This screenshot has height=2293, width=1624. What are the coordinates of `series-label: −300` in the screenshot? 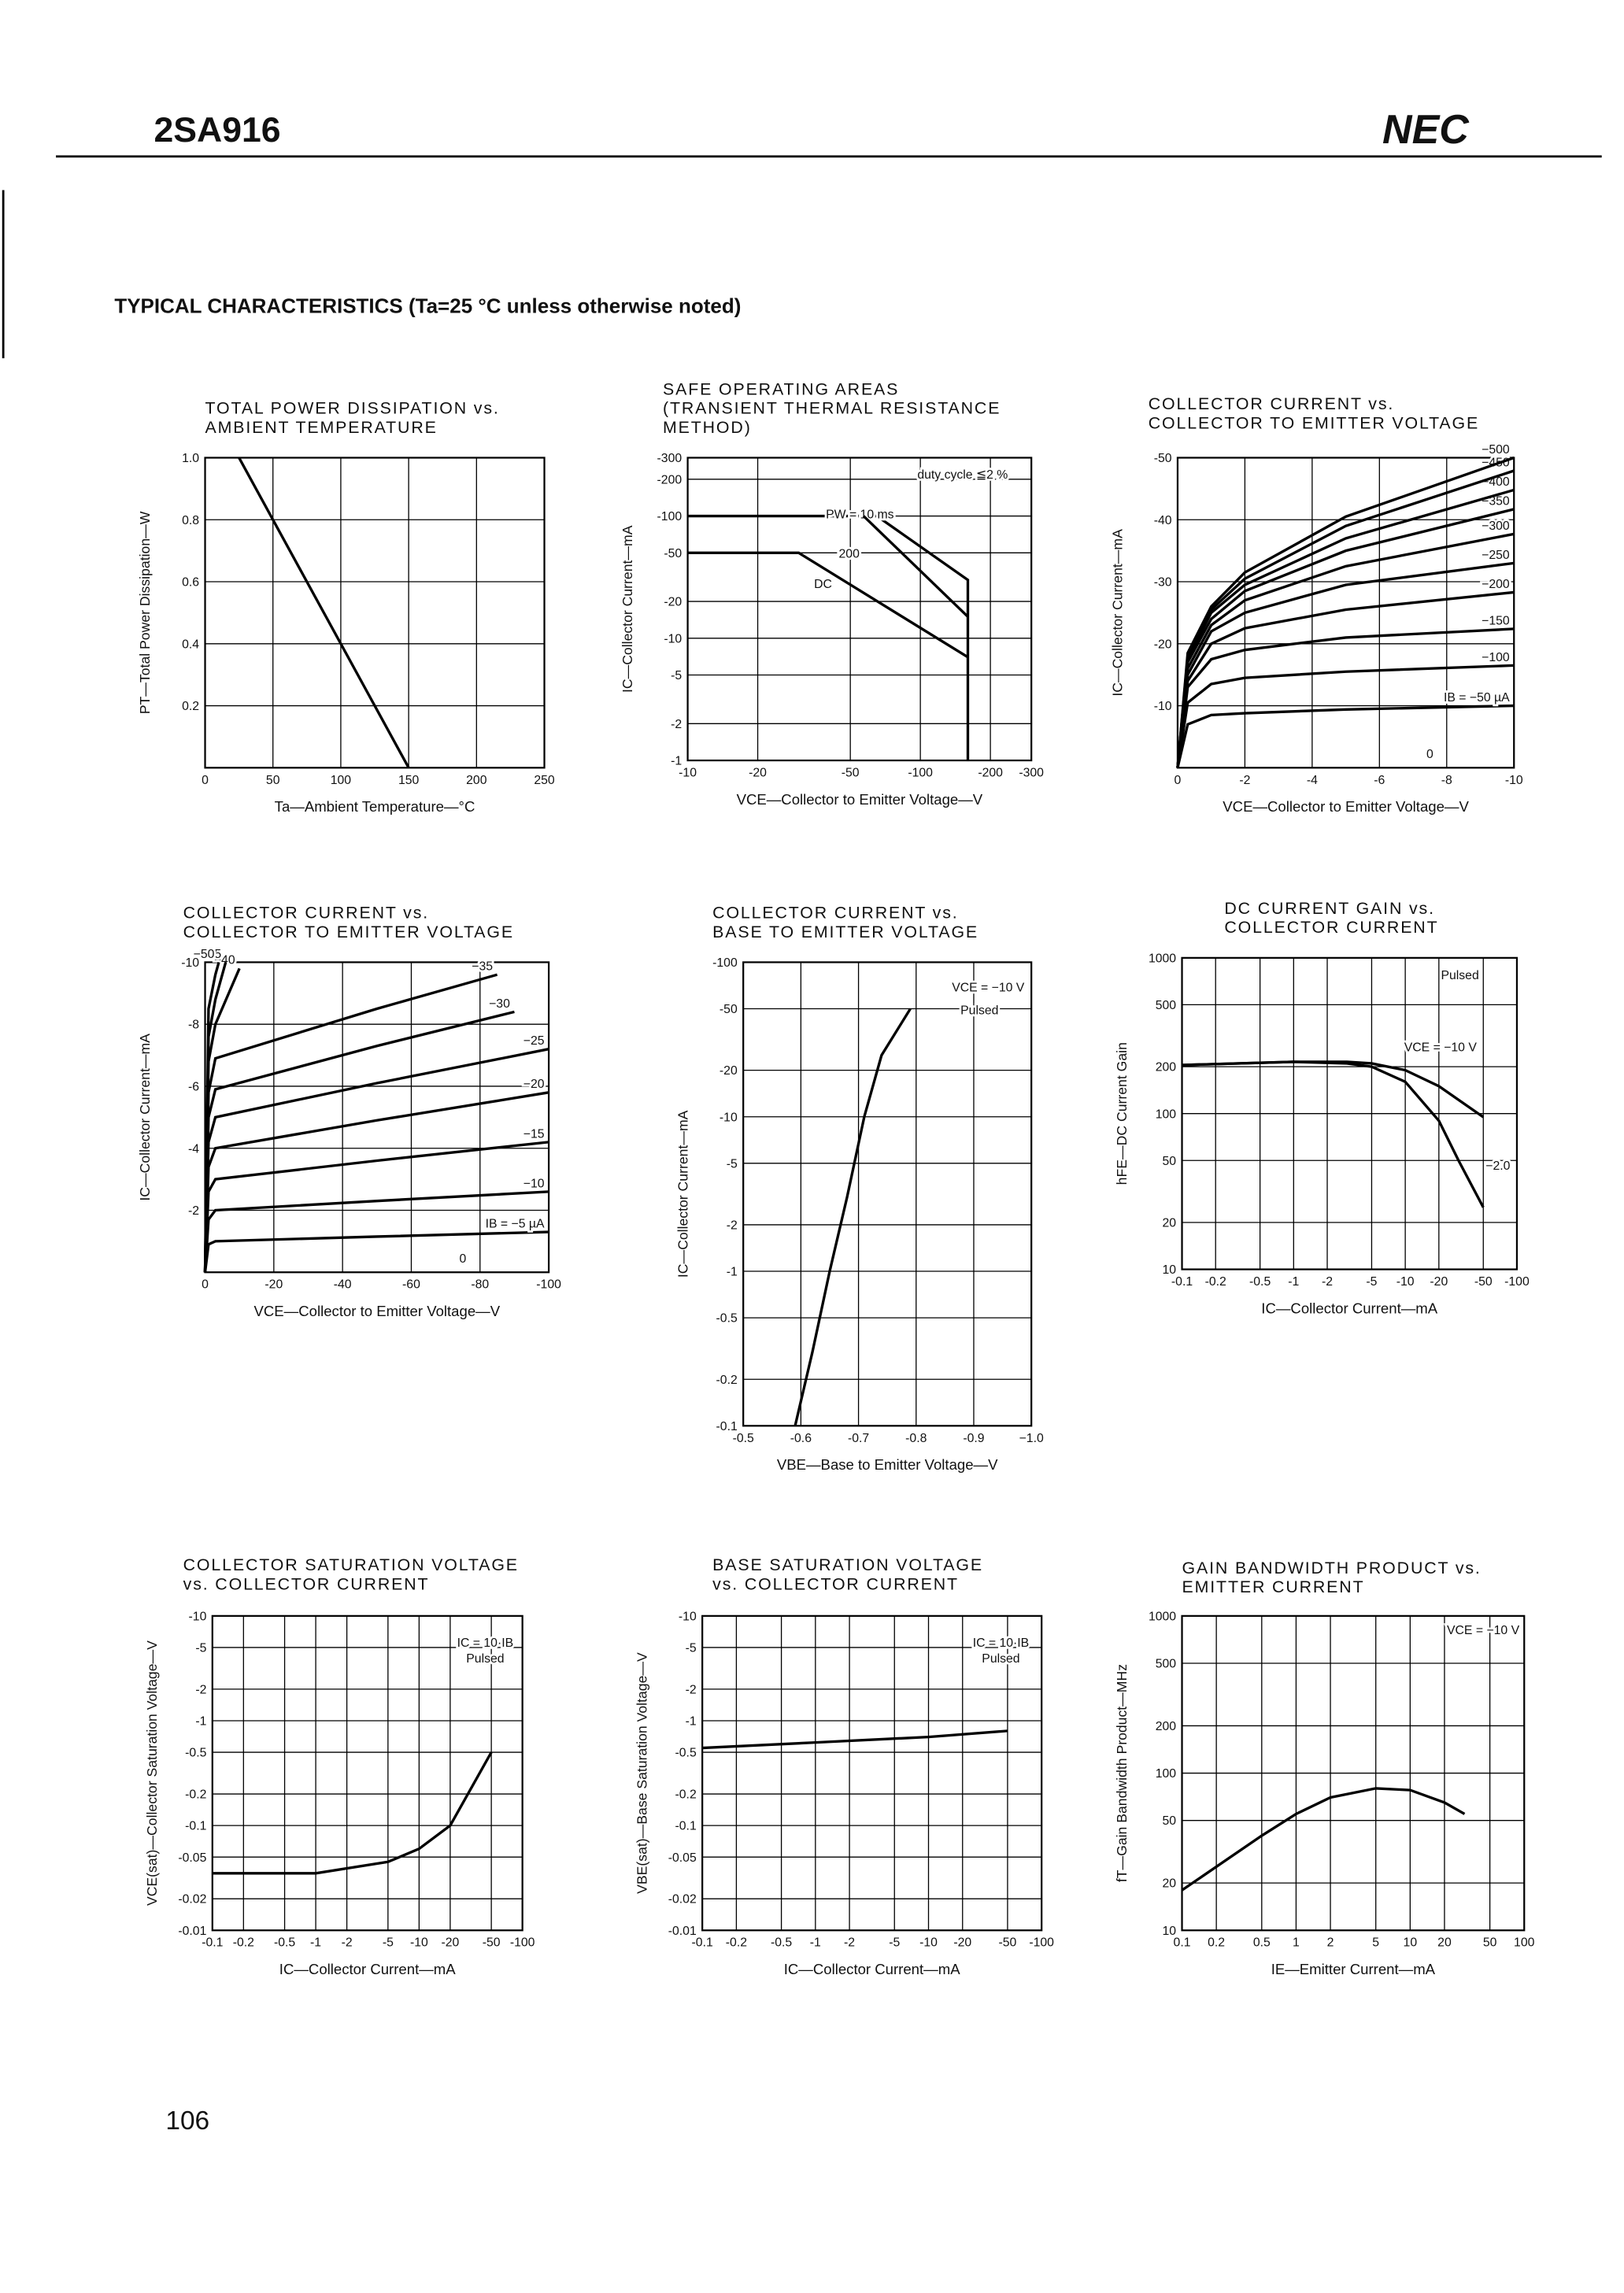 It's located at (1496, 526).